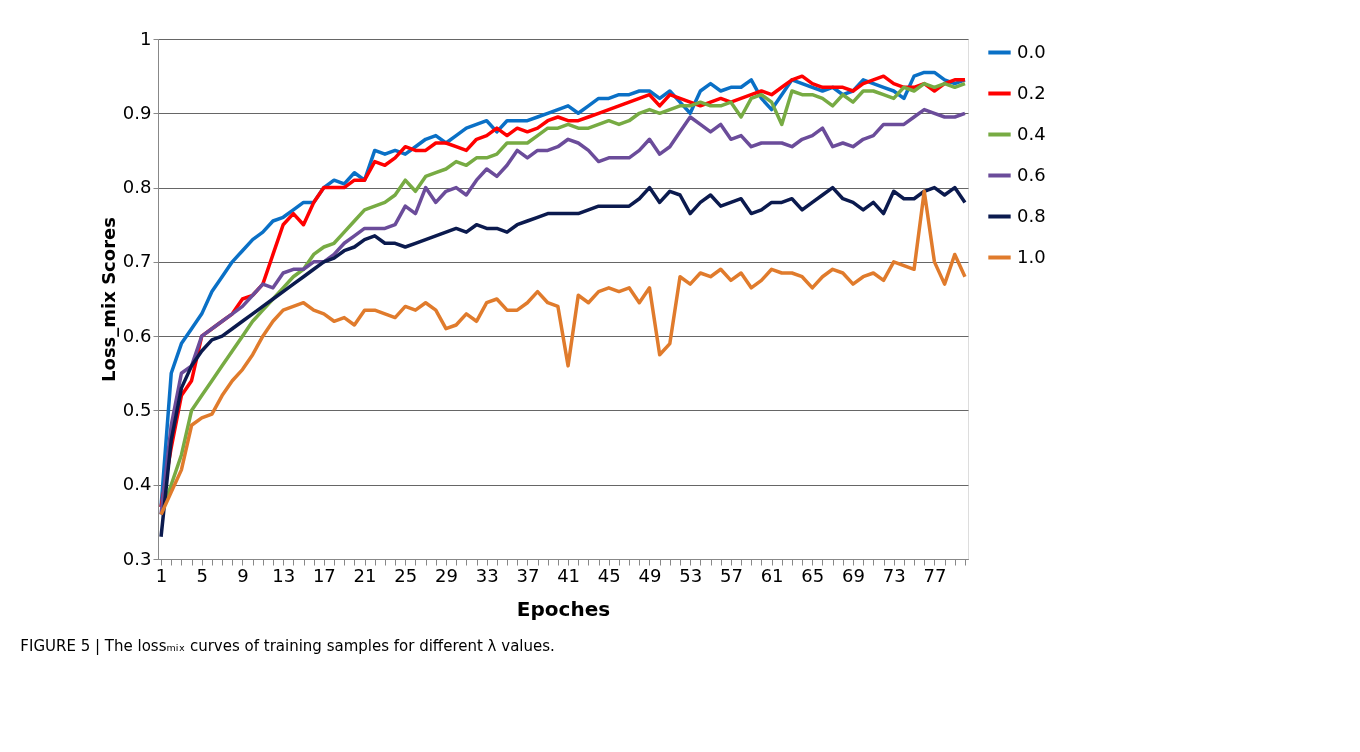  I want to click on x-tick-label: 17, so click(324, 575).